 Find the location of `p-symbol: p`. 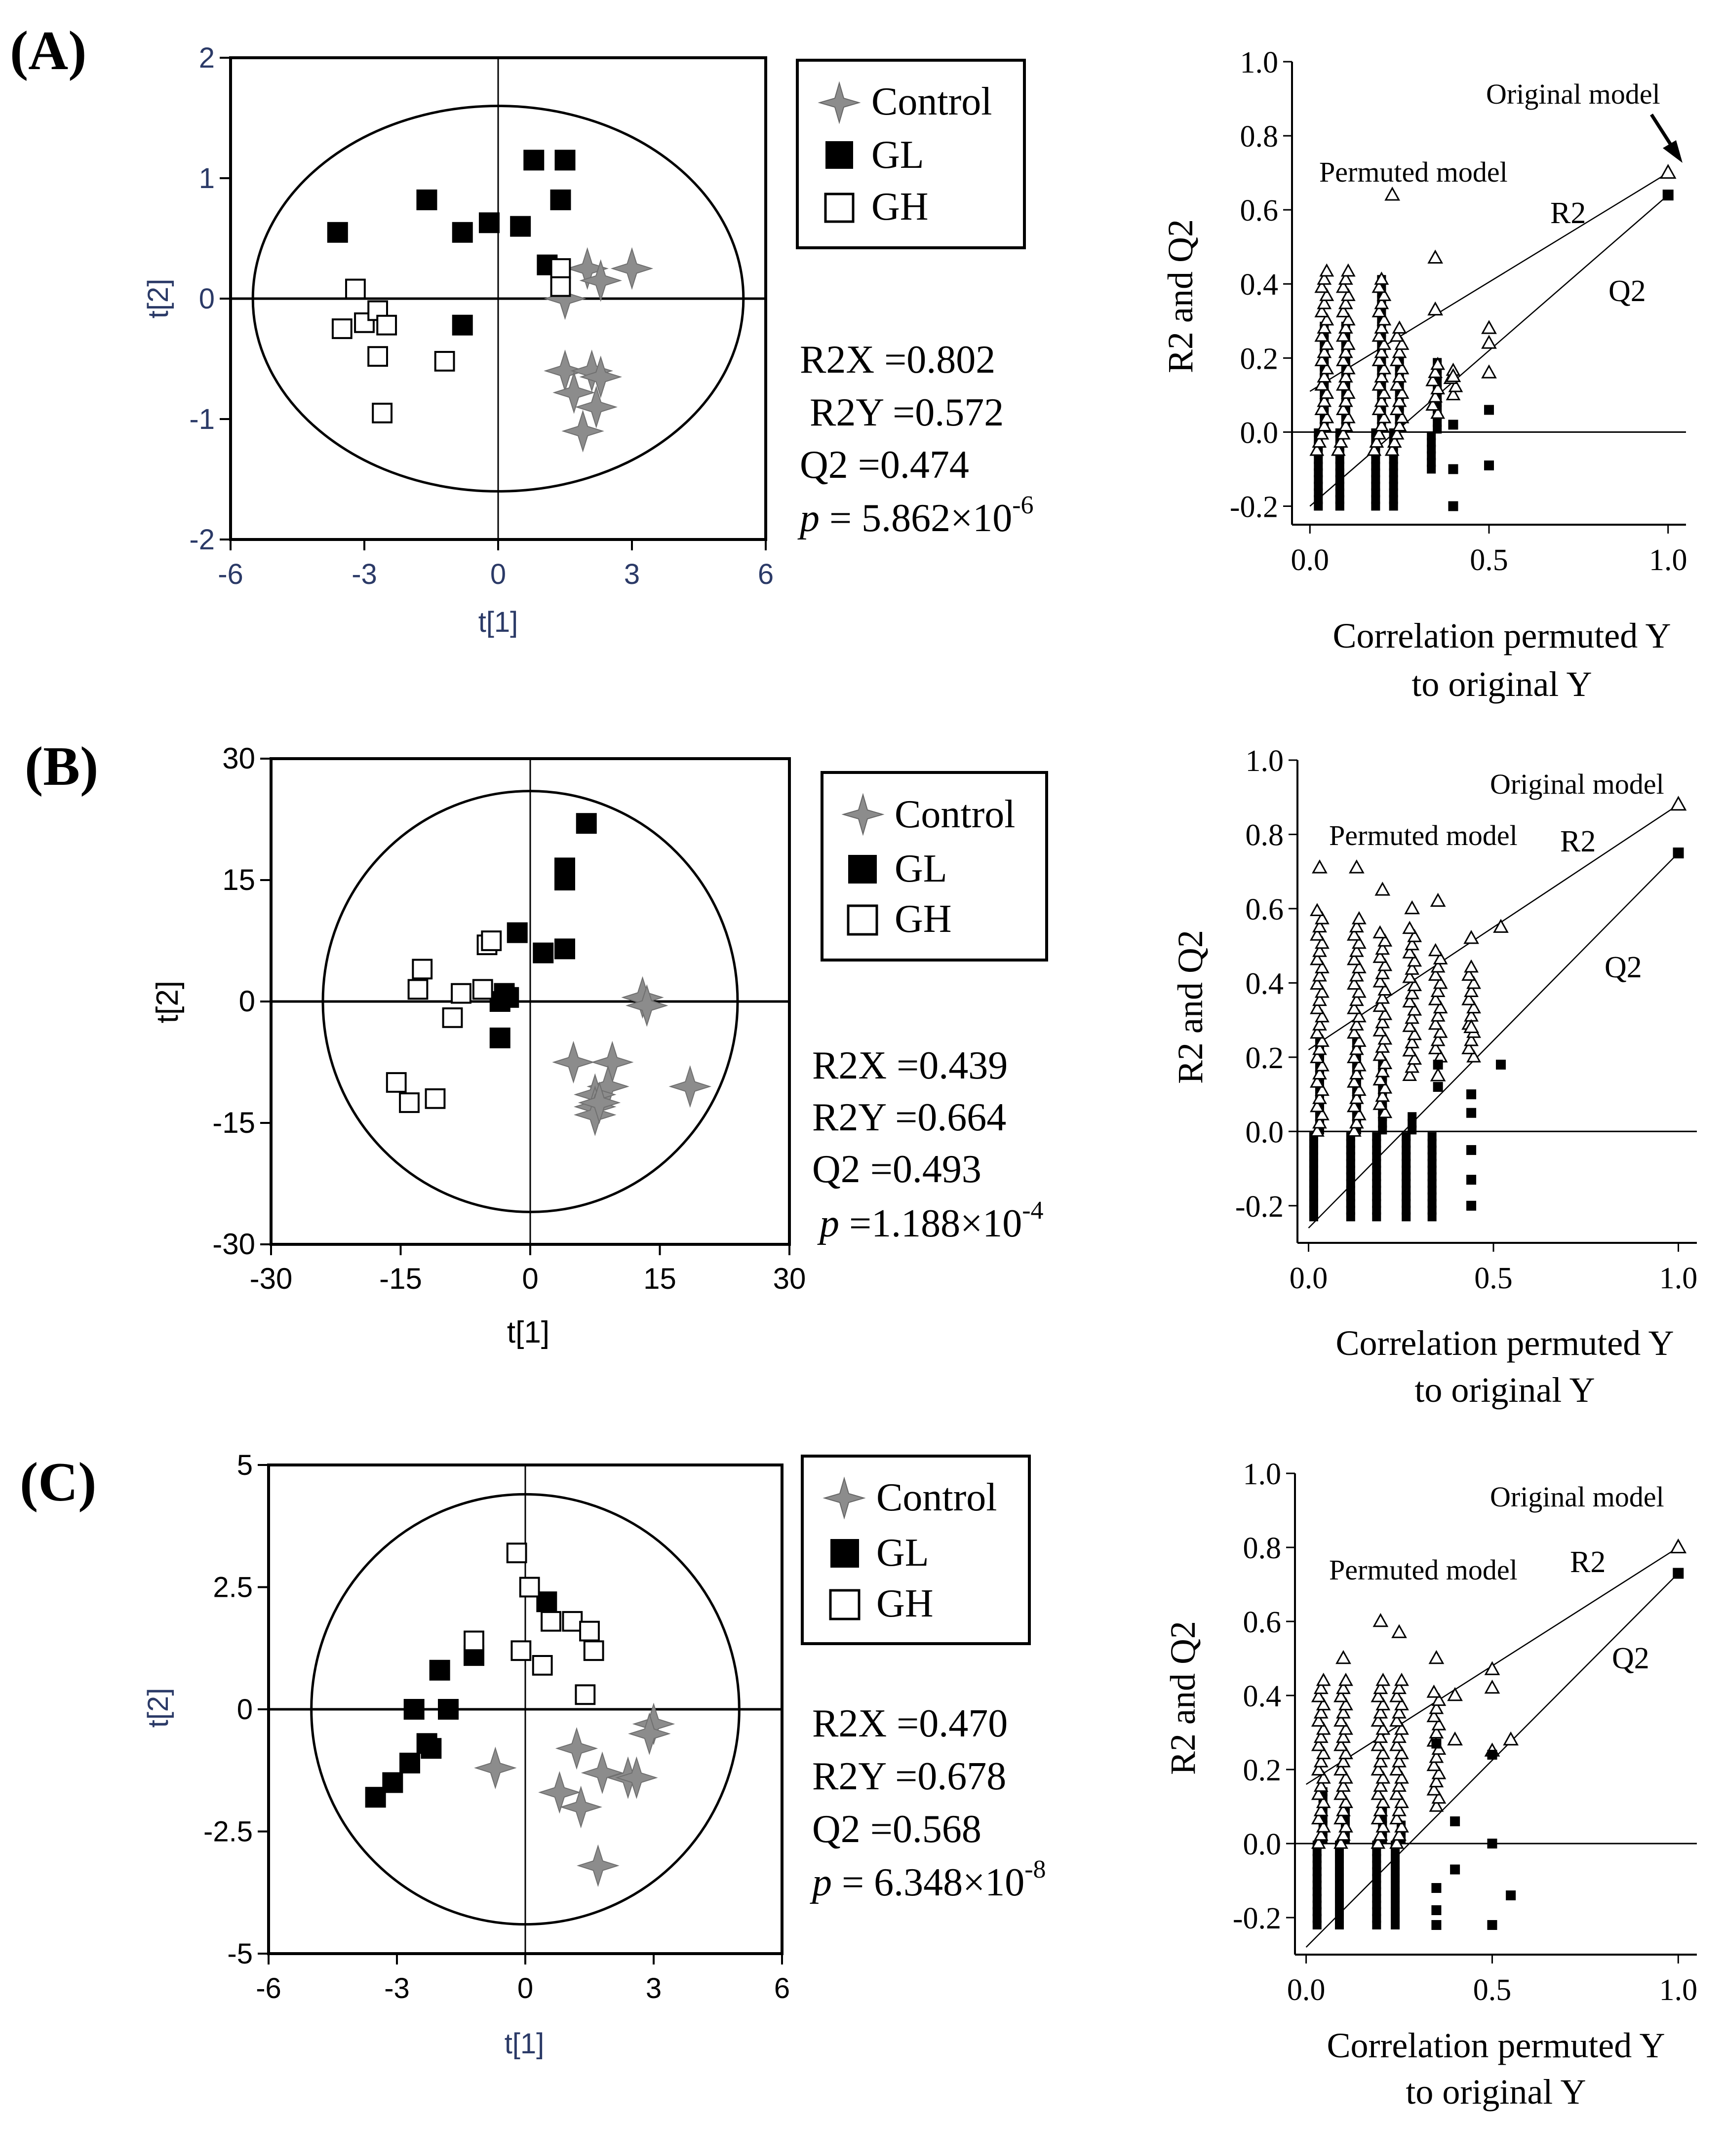

p-symbol: p is located at coordinates (821, 1882).